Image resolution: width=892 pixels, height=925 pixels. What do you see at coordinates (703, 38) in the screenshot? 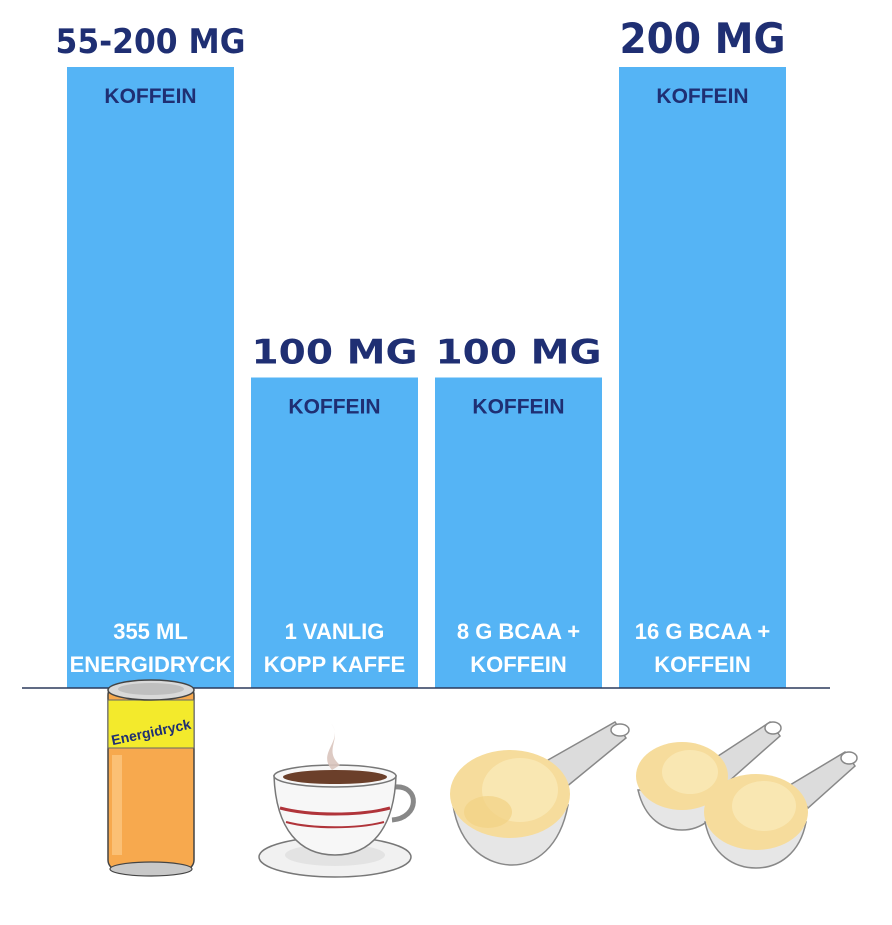
I see `value-label-4: 200 MG` at bounding box center [703, 38].